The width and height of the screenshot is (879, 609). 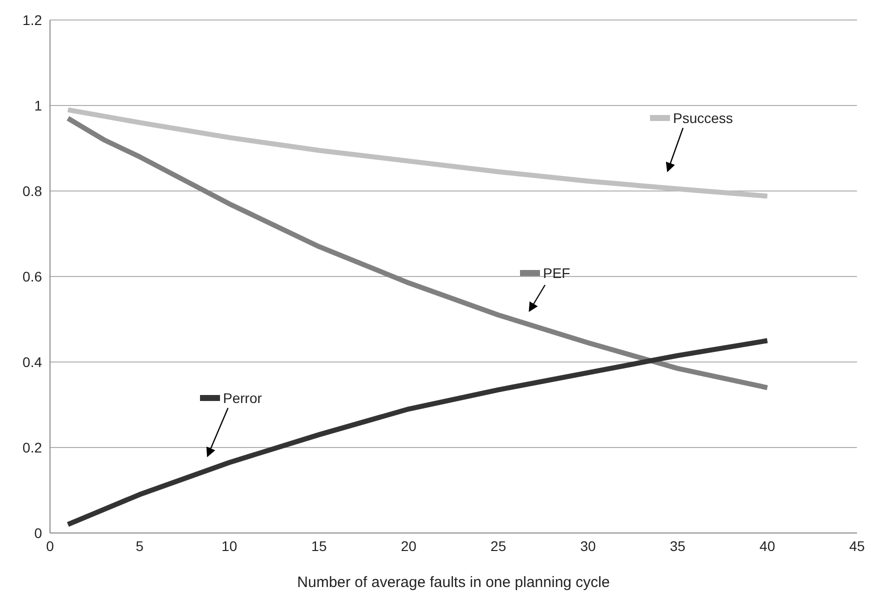 What do you see at coordinates (32, 276) in the screenshot?
I see `y-tick-label: 0.6` at bounding box center [32, 276].